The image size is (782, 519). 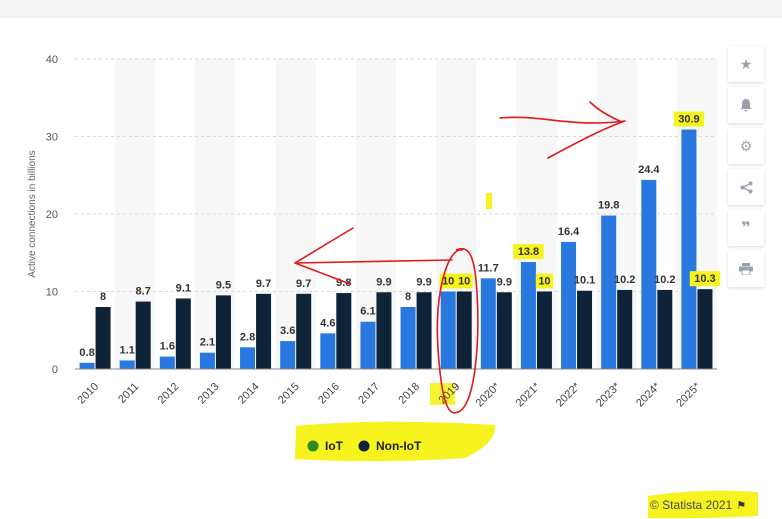 I want to click on data-label: 9.1, so click(x=183, y=288).